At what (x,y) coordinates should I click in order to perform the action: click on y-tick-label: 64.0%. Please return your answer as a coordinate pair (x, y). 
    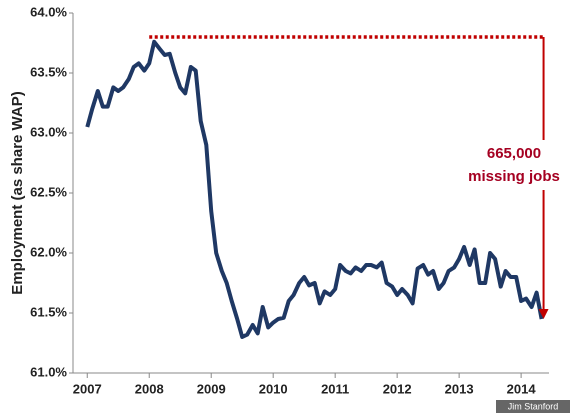
    Looking at the image, I should click on (48, 11).